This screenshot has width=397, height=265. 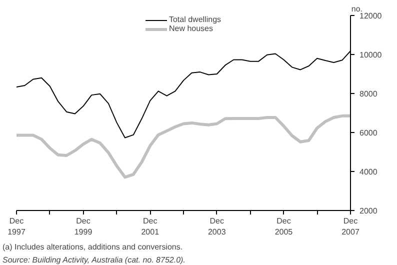 I want to click on y-axis-title: no., so click(x=357, y=9).